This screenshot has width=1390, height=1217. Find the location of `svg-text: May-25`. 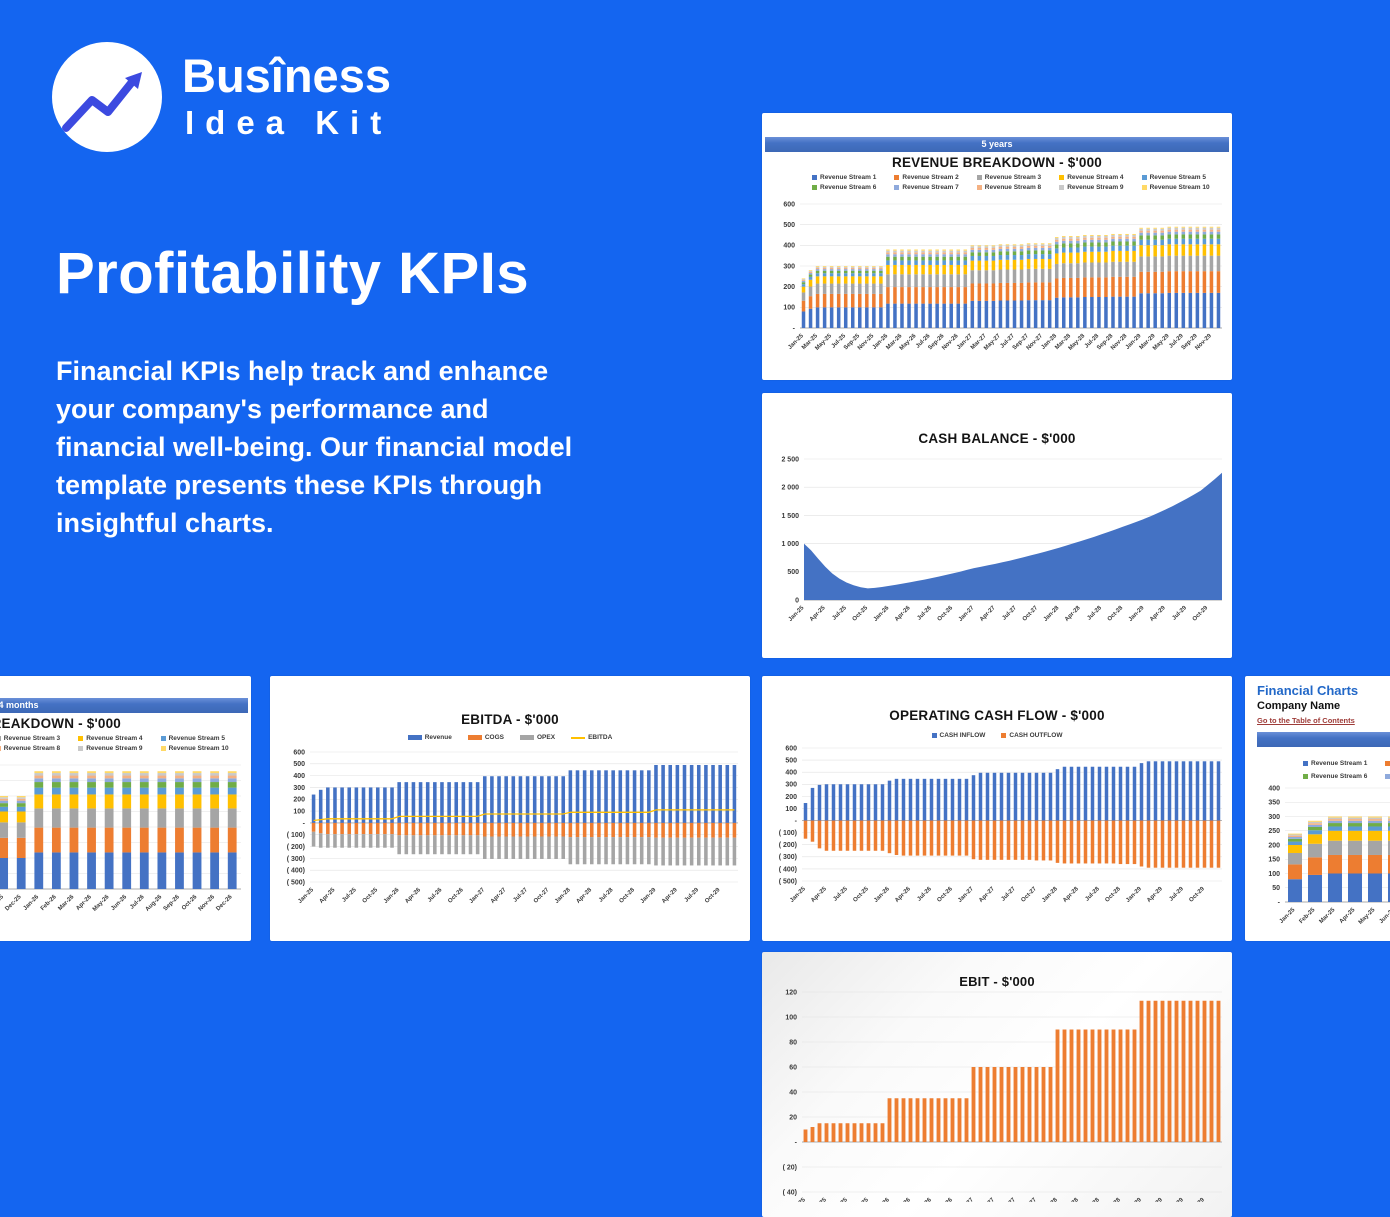

svg-text: May-25 is located at coordinates (1367, 916).